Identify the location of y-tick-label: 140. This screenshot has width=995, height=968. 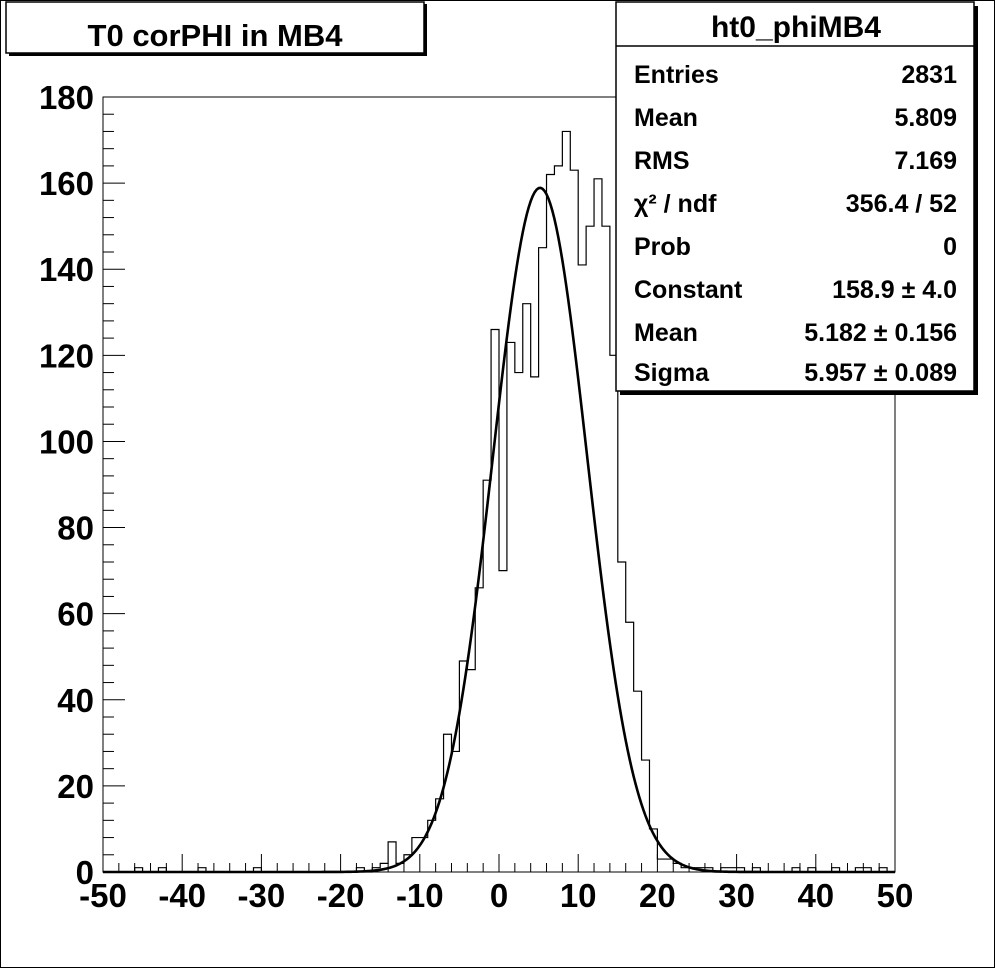
(66, 269).